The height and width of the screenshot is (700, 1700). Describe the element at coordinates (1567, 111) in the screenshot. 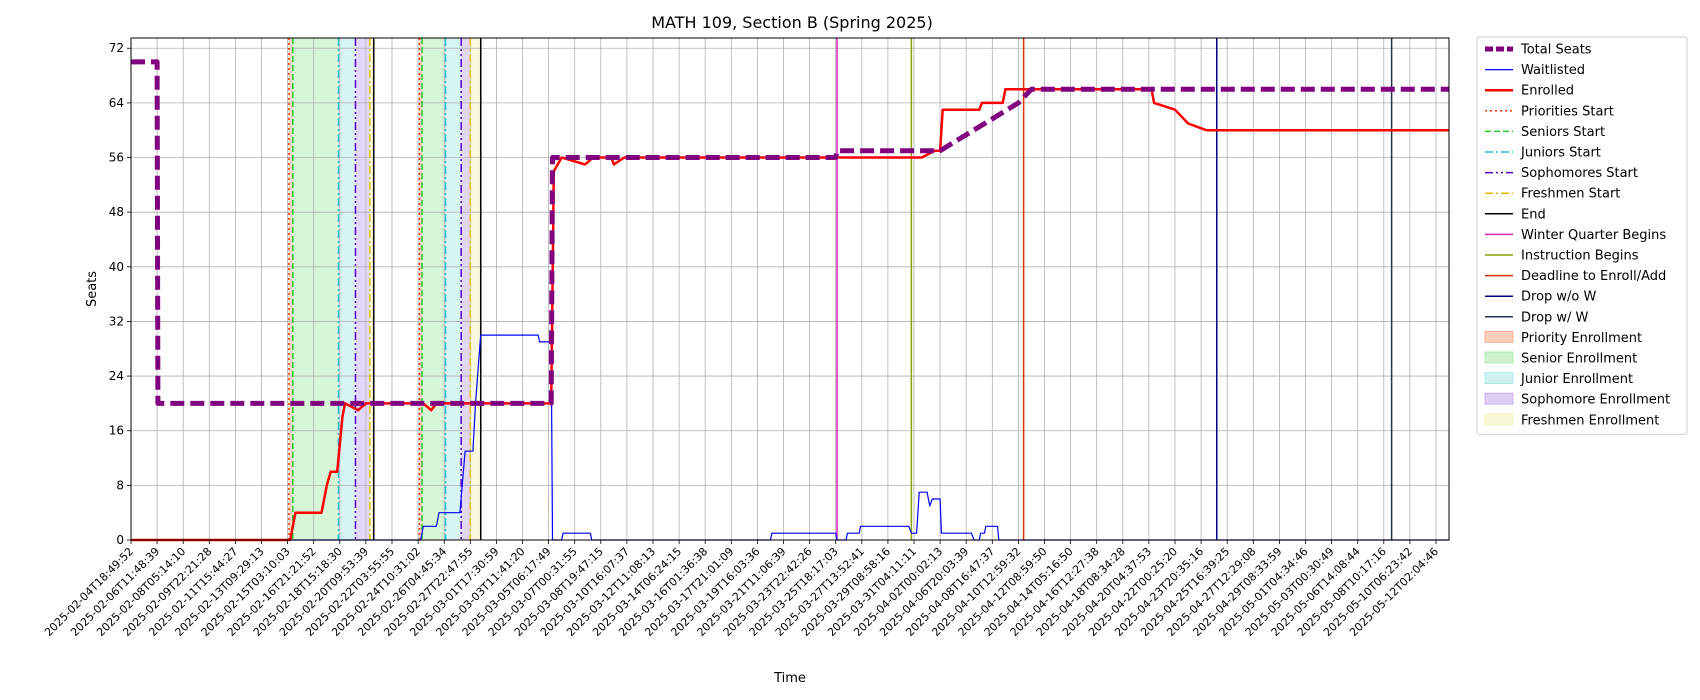

I see `legend-label: Priorities Start` at that location.